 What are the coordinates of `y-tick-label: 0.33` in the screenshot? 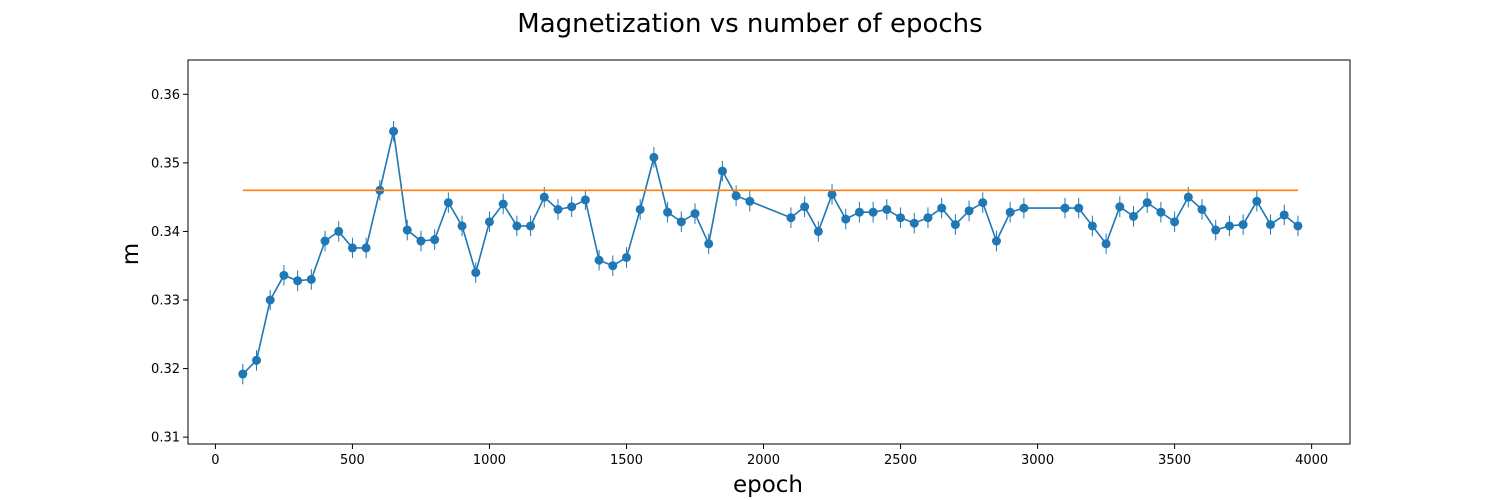 It's located at (165, 301).